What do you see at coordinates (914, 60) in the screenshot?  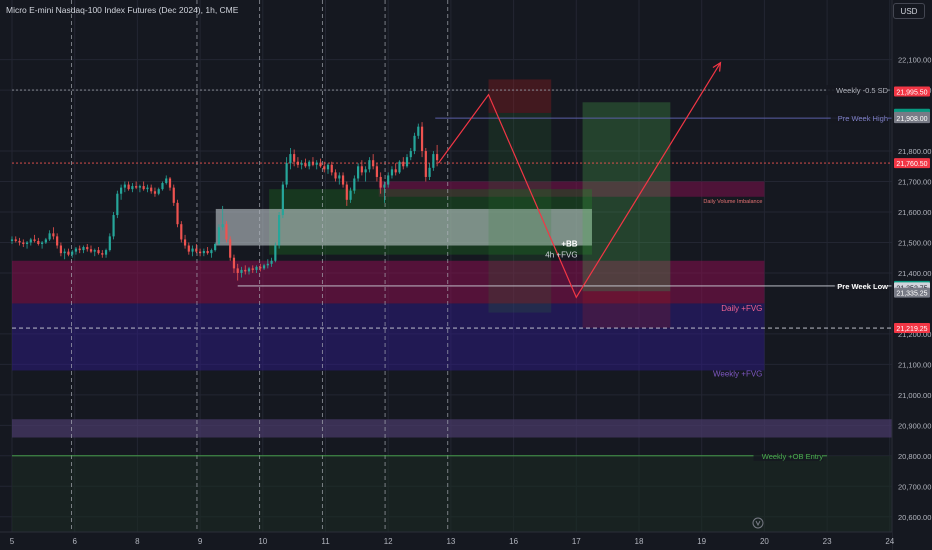 I see `price-tick-label: 22,100.00` at bounding box center [914, 60].